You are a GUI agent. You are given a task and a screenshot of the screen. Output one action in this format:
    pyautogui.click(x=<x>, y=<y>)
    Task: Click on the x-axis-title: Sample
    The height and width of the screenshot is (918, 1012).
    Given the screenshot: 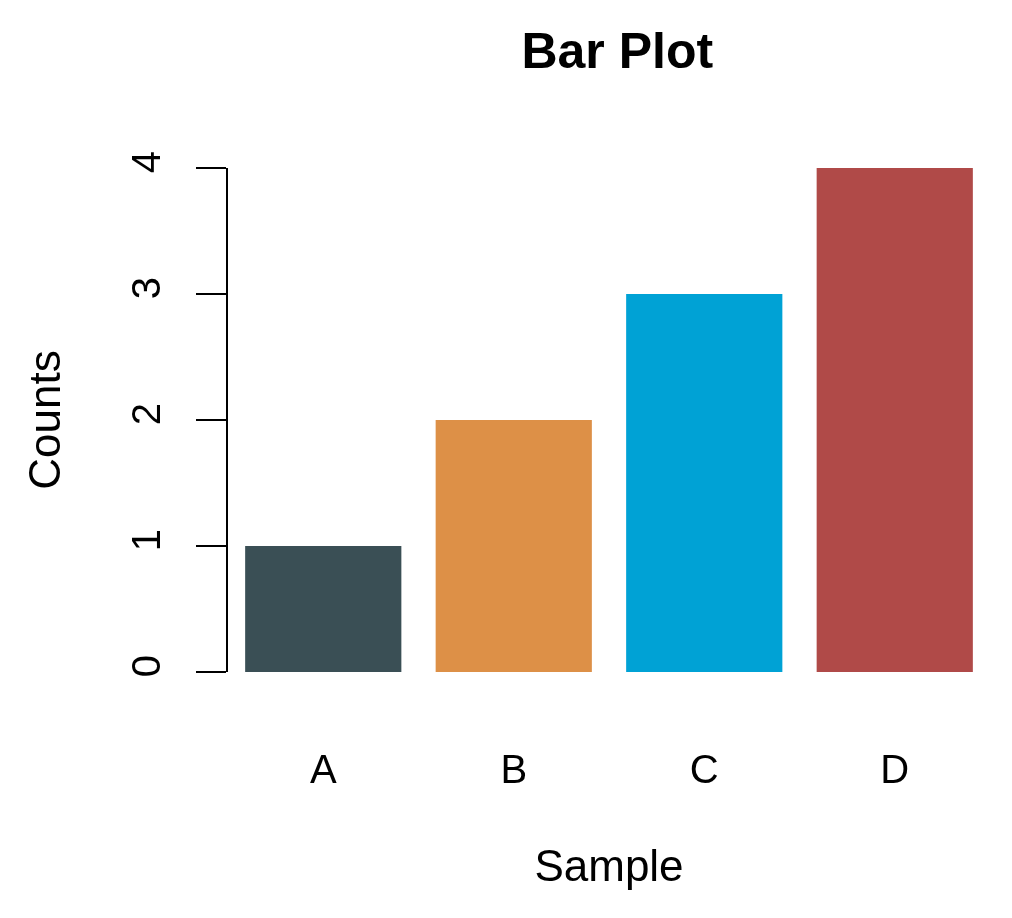 What is the action you would take?
    pyautogui.click(x=609, y=866)
    